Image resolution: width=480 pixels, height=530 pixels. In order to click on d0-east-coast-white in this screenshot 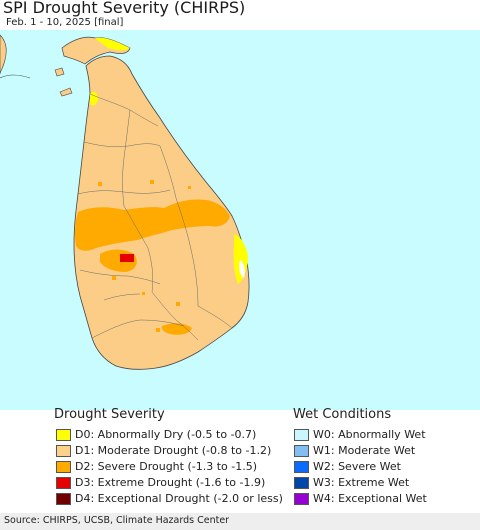, I will do `click(242, 269)`.